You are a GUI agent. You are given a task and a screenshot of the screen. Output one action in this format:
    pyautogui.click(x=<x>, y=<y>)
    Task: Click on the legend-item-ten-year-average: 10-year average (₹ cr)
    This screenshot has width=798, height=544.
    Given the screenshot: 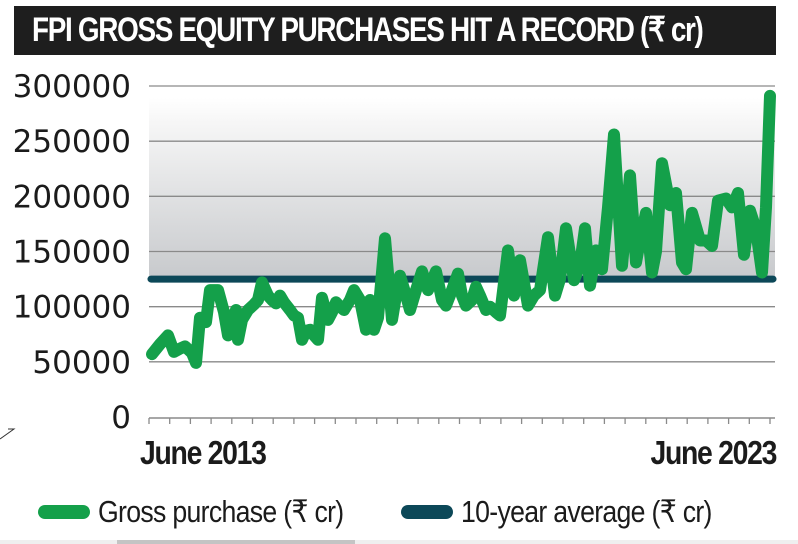 What is the action you would take?
    pyautogui.click(x=577, y=512)
    